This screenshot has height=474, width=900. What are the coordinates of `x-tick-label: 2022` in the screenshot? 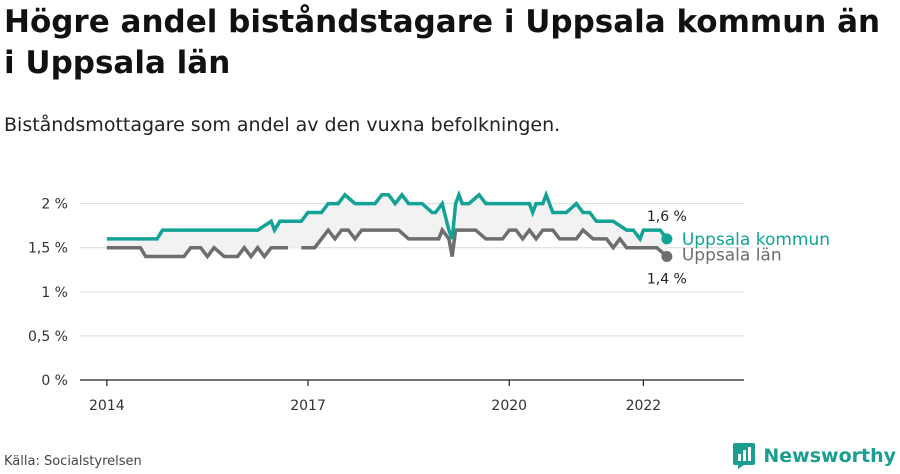 It's located at (644, 406).